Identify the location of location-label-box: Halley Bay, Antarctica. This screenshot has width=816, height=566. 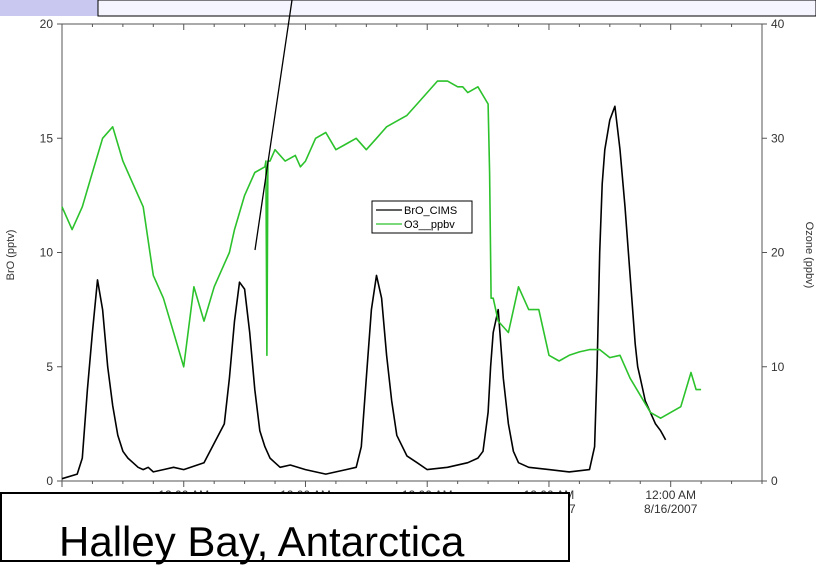
(285, 528).